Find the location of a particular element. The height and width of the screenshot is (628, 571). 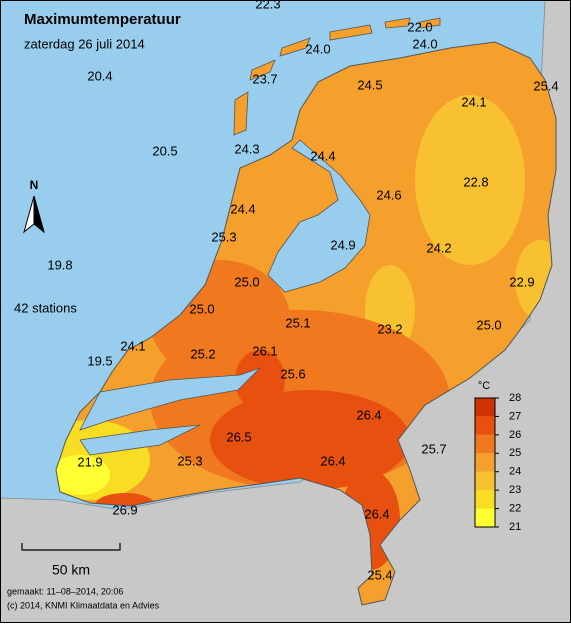

station-value: 23.7 is located at coordinates (264, 78).